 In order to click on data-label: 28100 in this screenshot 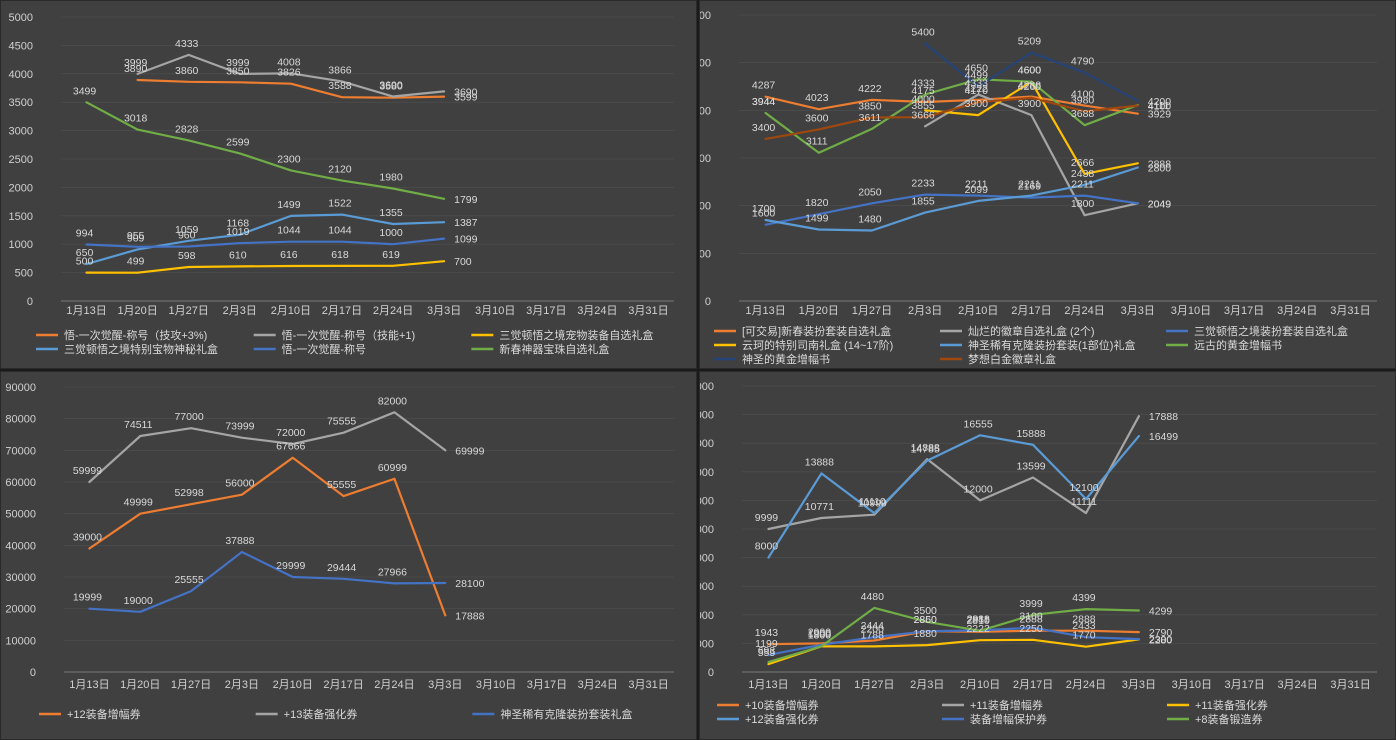, I will do `click(469, 584)`.